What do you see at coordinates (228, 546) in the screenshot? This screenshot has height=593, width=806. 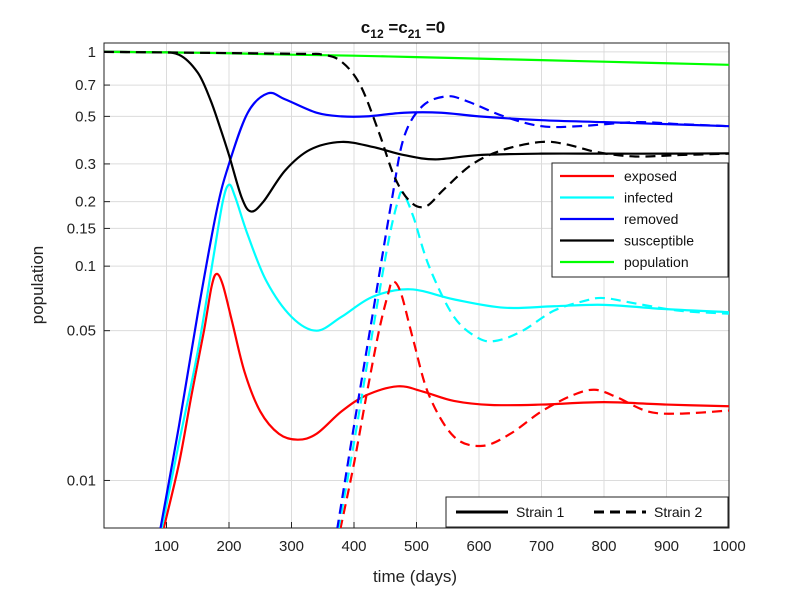 I see `x-tick-label: 200` at bounding box center [228, 546].